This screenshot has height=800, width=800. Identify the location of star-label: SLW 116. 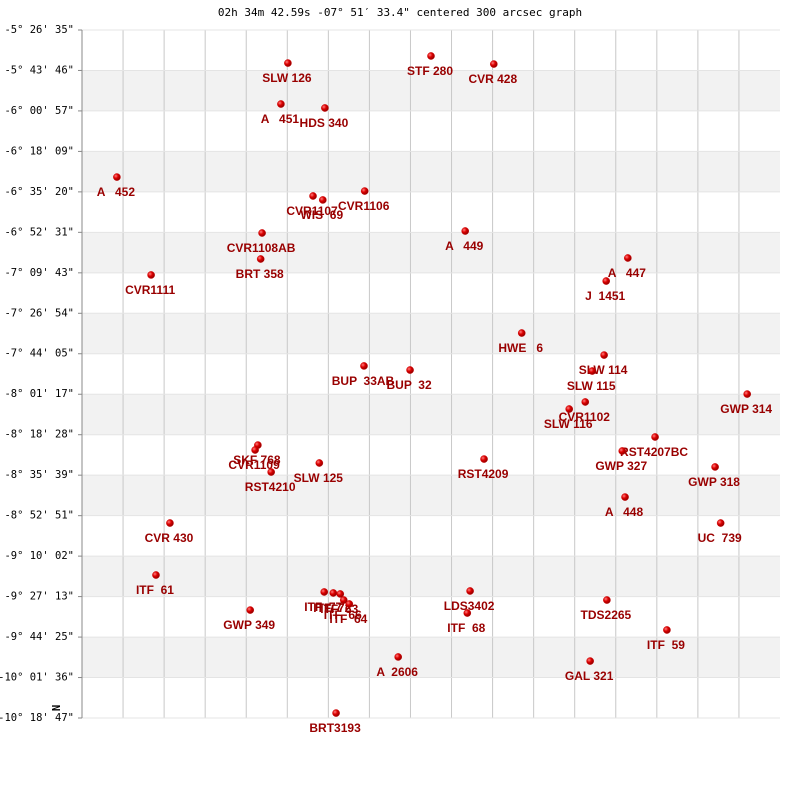
(568, 424).